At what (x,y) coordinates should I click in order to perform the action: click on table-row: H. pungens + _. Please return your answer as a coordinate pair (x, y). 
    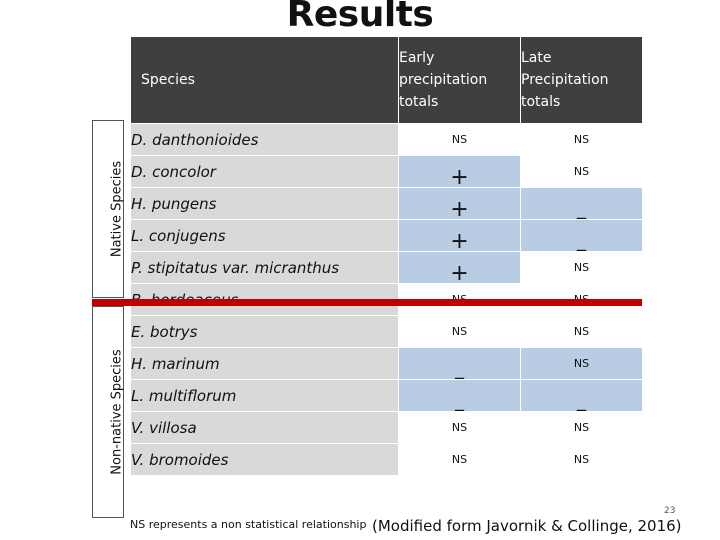
    Looking at the image, I should click on (386, 204).